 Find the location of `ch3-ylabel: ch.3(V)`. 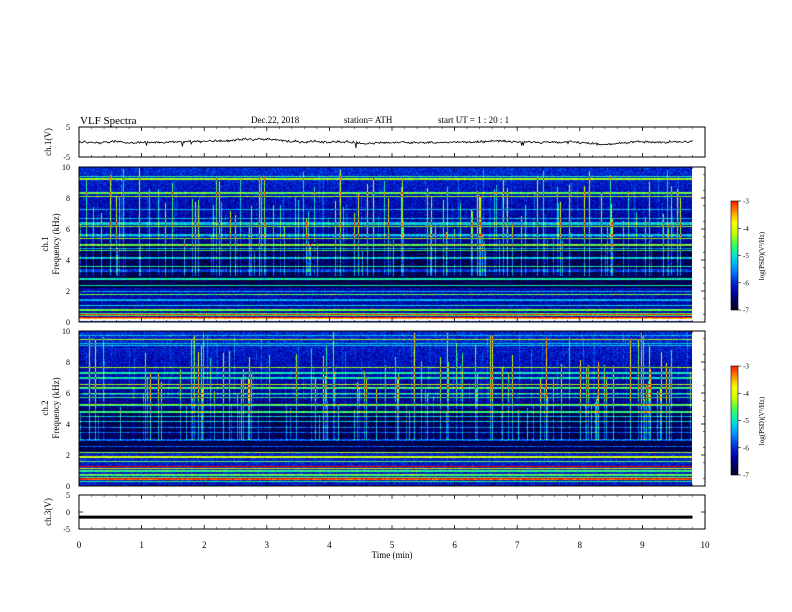

ch3-ylabel: ch.3(V) is located at coordinates (48, 512).